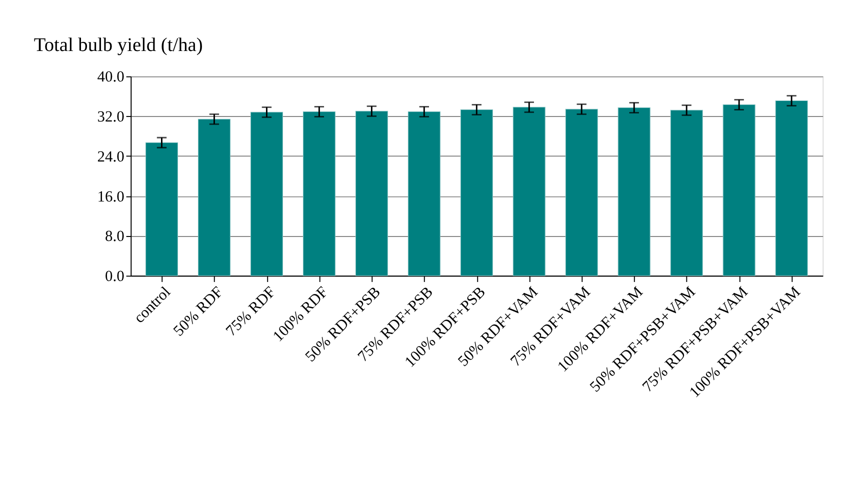  Describe the element at coordinates (111, 157) in the screenshot. I see `y-tick-label: 24.0` at that location.